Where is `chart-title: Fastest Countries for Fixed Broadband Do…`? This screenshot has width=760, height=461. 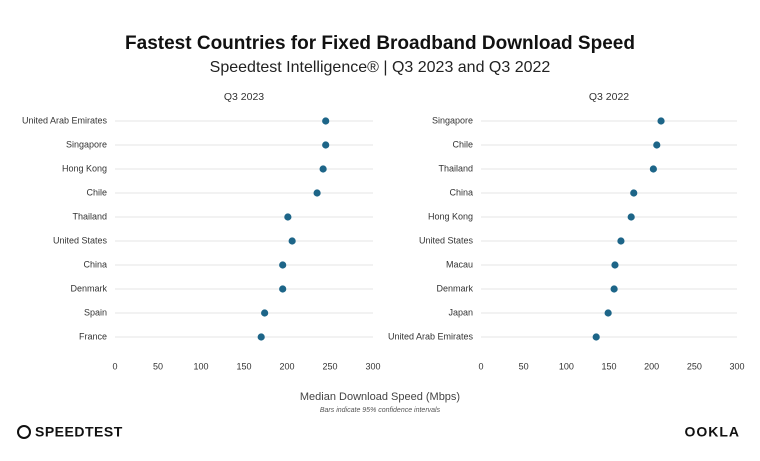
chart-title: Fastest Countries for Fixed Broadband Do… is located at coordinates (380, 43).